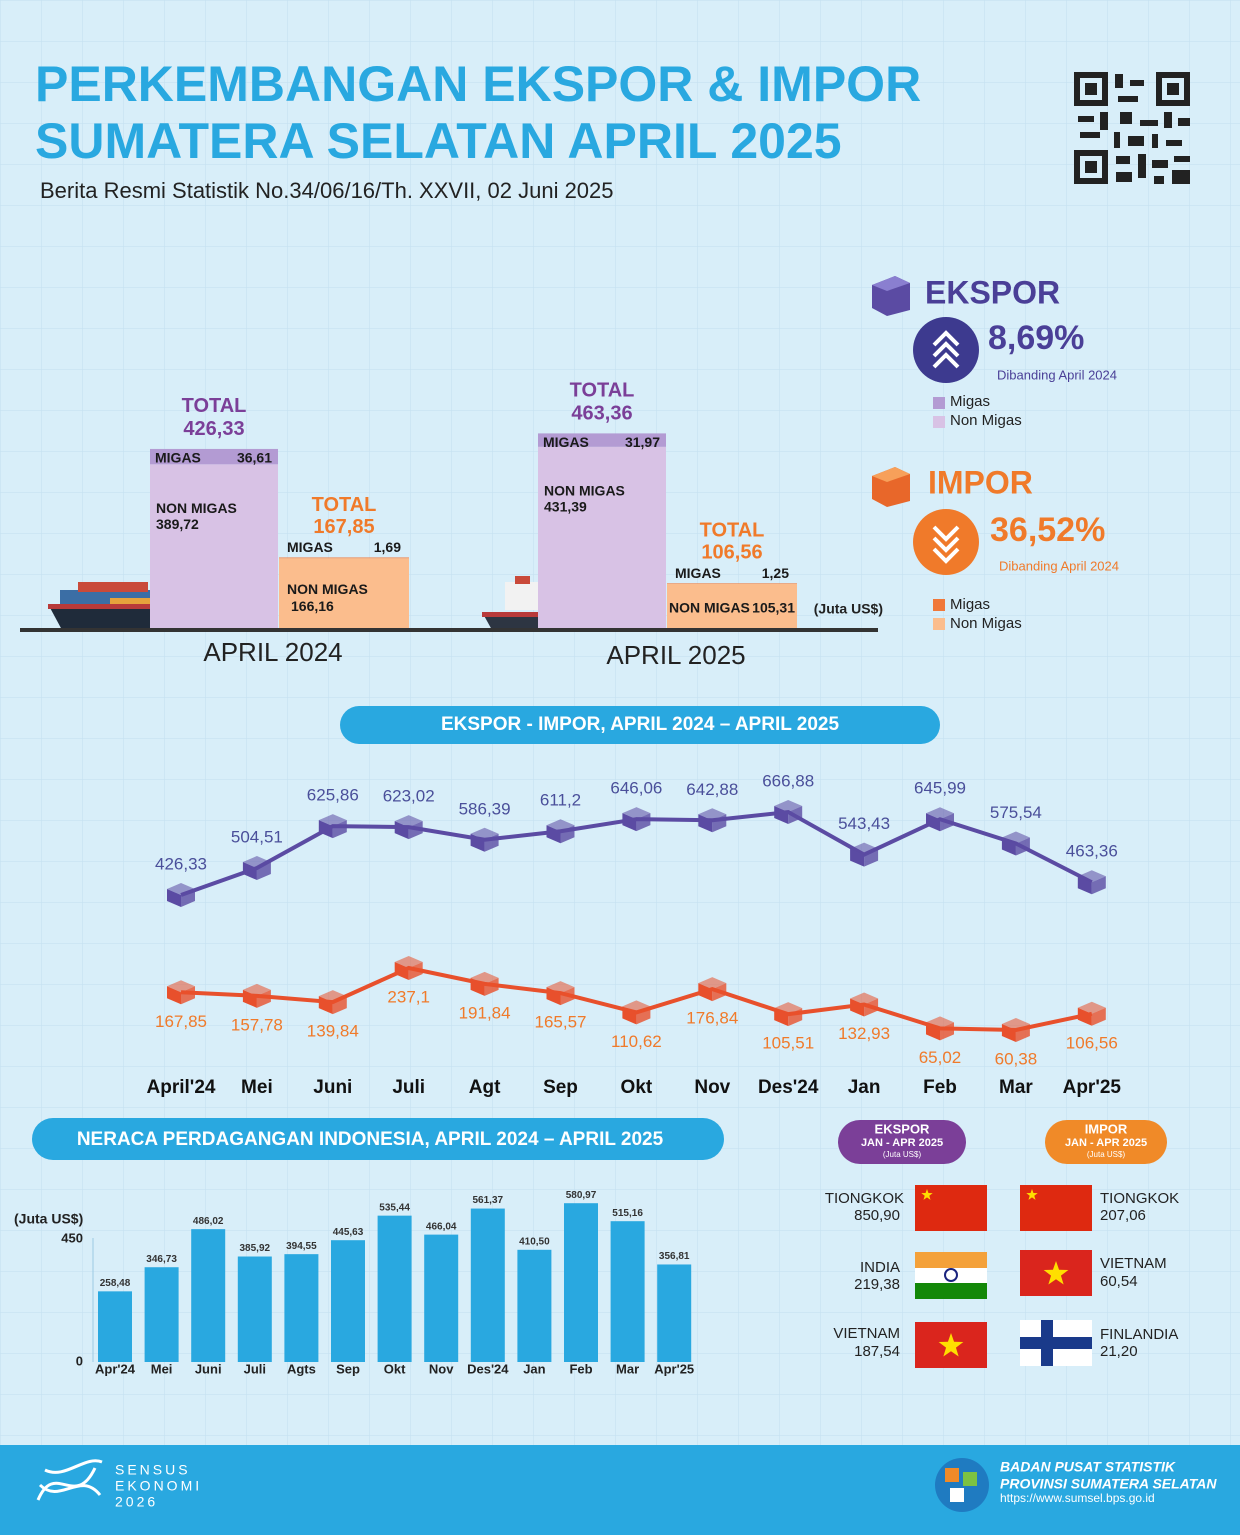 The height and width of the screenshot is (1540, 1240). I want to click on data-label: 625,86, so click(333, 795).